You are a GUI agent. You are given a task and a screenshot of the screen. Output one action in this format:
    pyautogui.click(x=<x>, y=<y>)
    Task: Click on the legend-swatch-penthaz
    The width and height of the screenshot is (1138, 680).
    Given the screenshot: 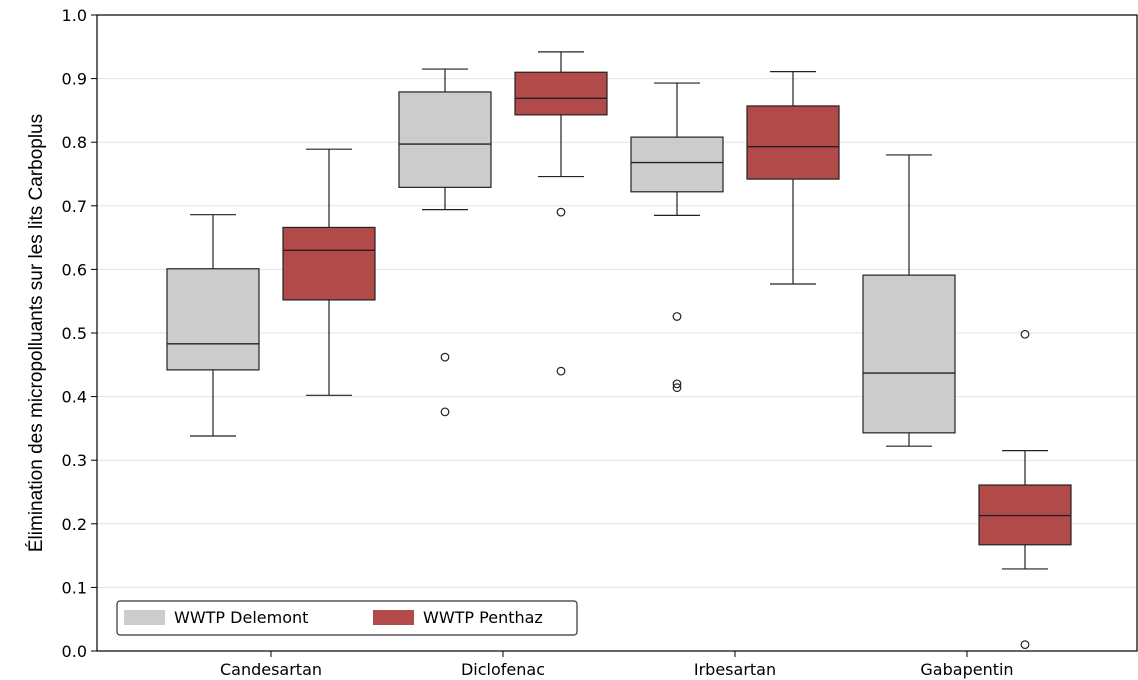 What is the action you would take?
    pyautogui.click(x=393, y=617)
    